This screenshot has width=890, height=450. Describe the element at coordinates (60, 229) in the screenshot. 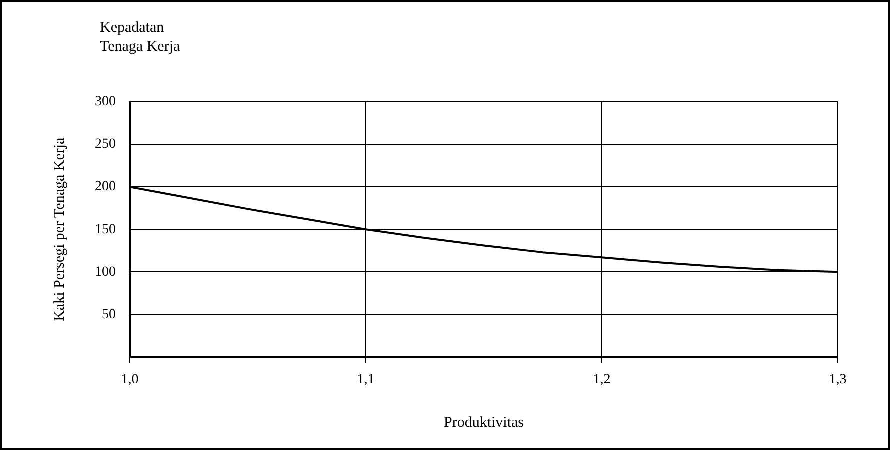

I see `y-axis-title: Kaki Persegi per Tenaga Kerja` at that location.